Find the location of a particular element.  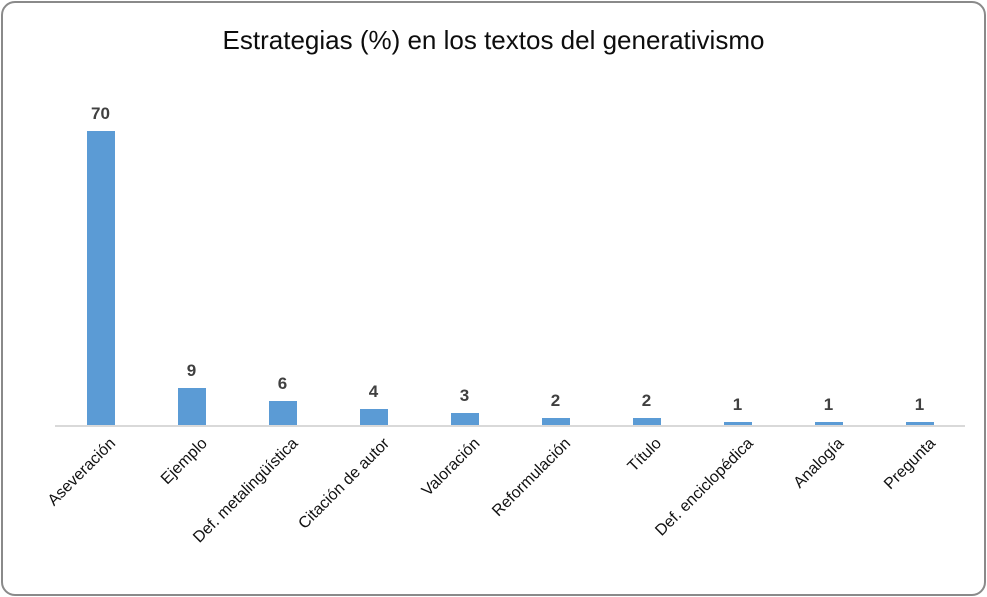

bar-value-label: 3 is located at coordinates (464, 396).